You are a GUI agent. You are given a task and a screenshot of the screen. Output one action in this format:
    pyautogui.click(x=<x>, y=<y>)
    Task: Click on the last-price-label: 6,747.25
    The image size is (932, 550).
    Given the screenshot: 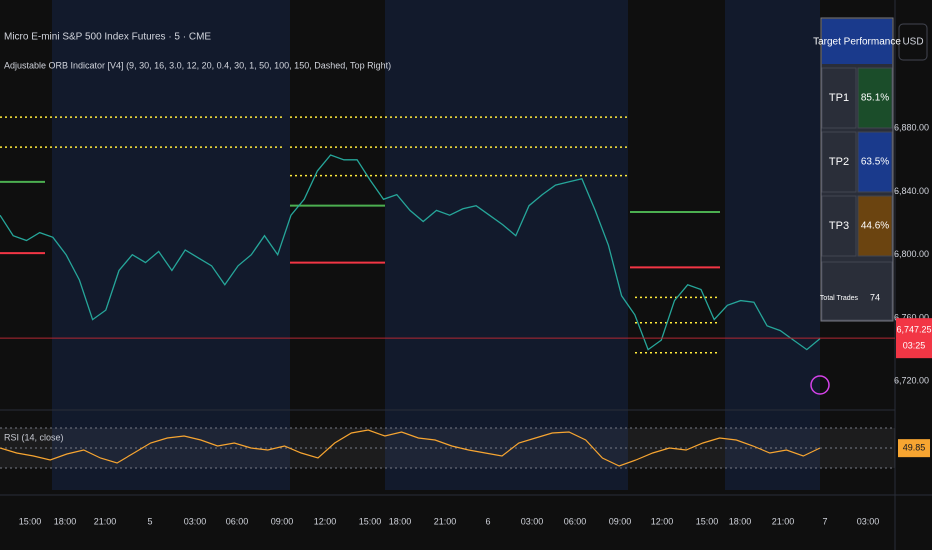 What is the action you would take?
    pyautogui.click(x=913, y=330)
    